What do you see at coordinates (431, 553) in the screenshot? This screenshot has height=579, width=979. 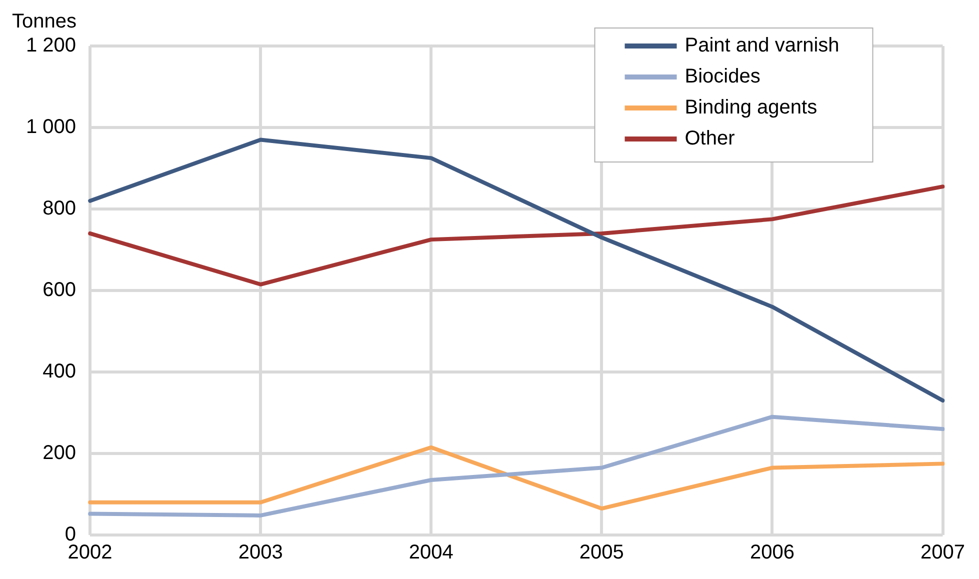 I see `x-tick-label: 2004` at bounding box center [431, 553].